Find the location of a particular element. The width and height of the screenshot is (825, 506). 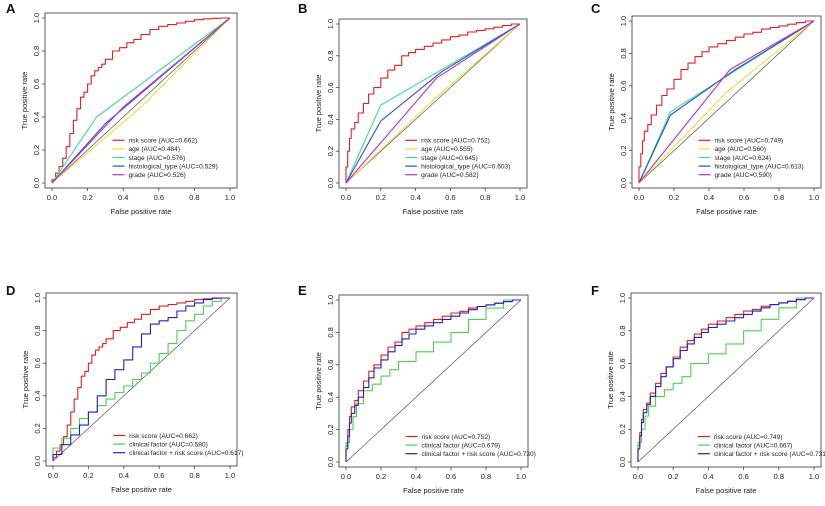

legend-entry: histological_type (AUC=0.613) is located at coordinates (759, 166).